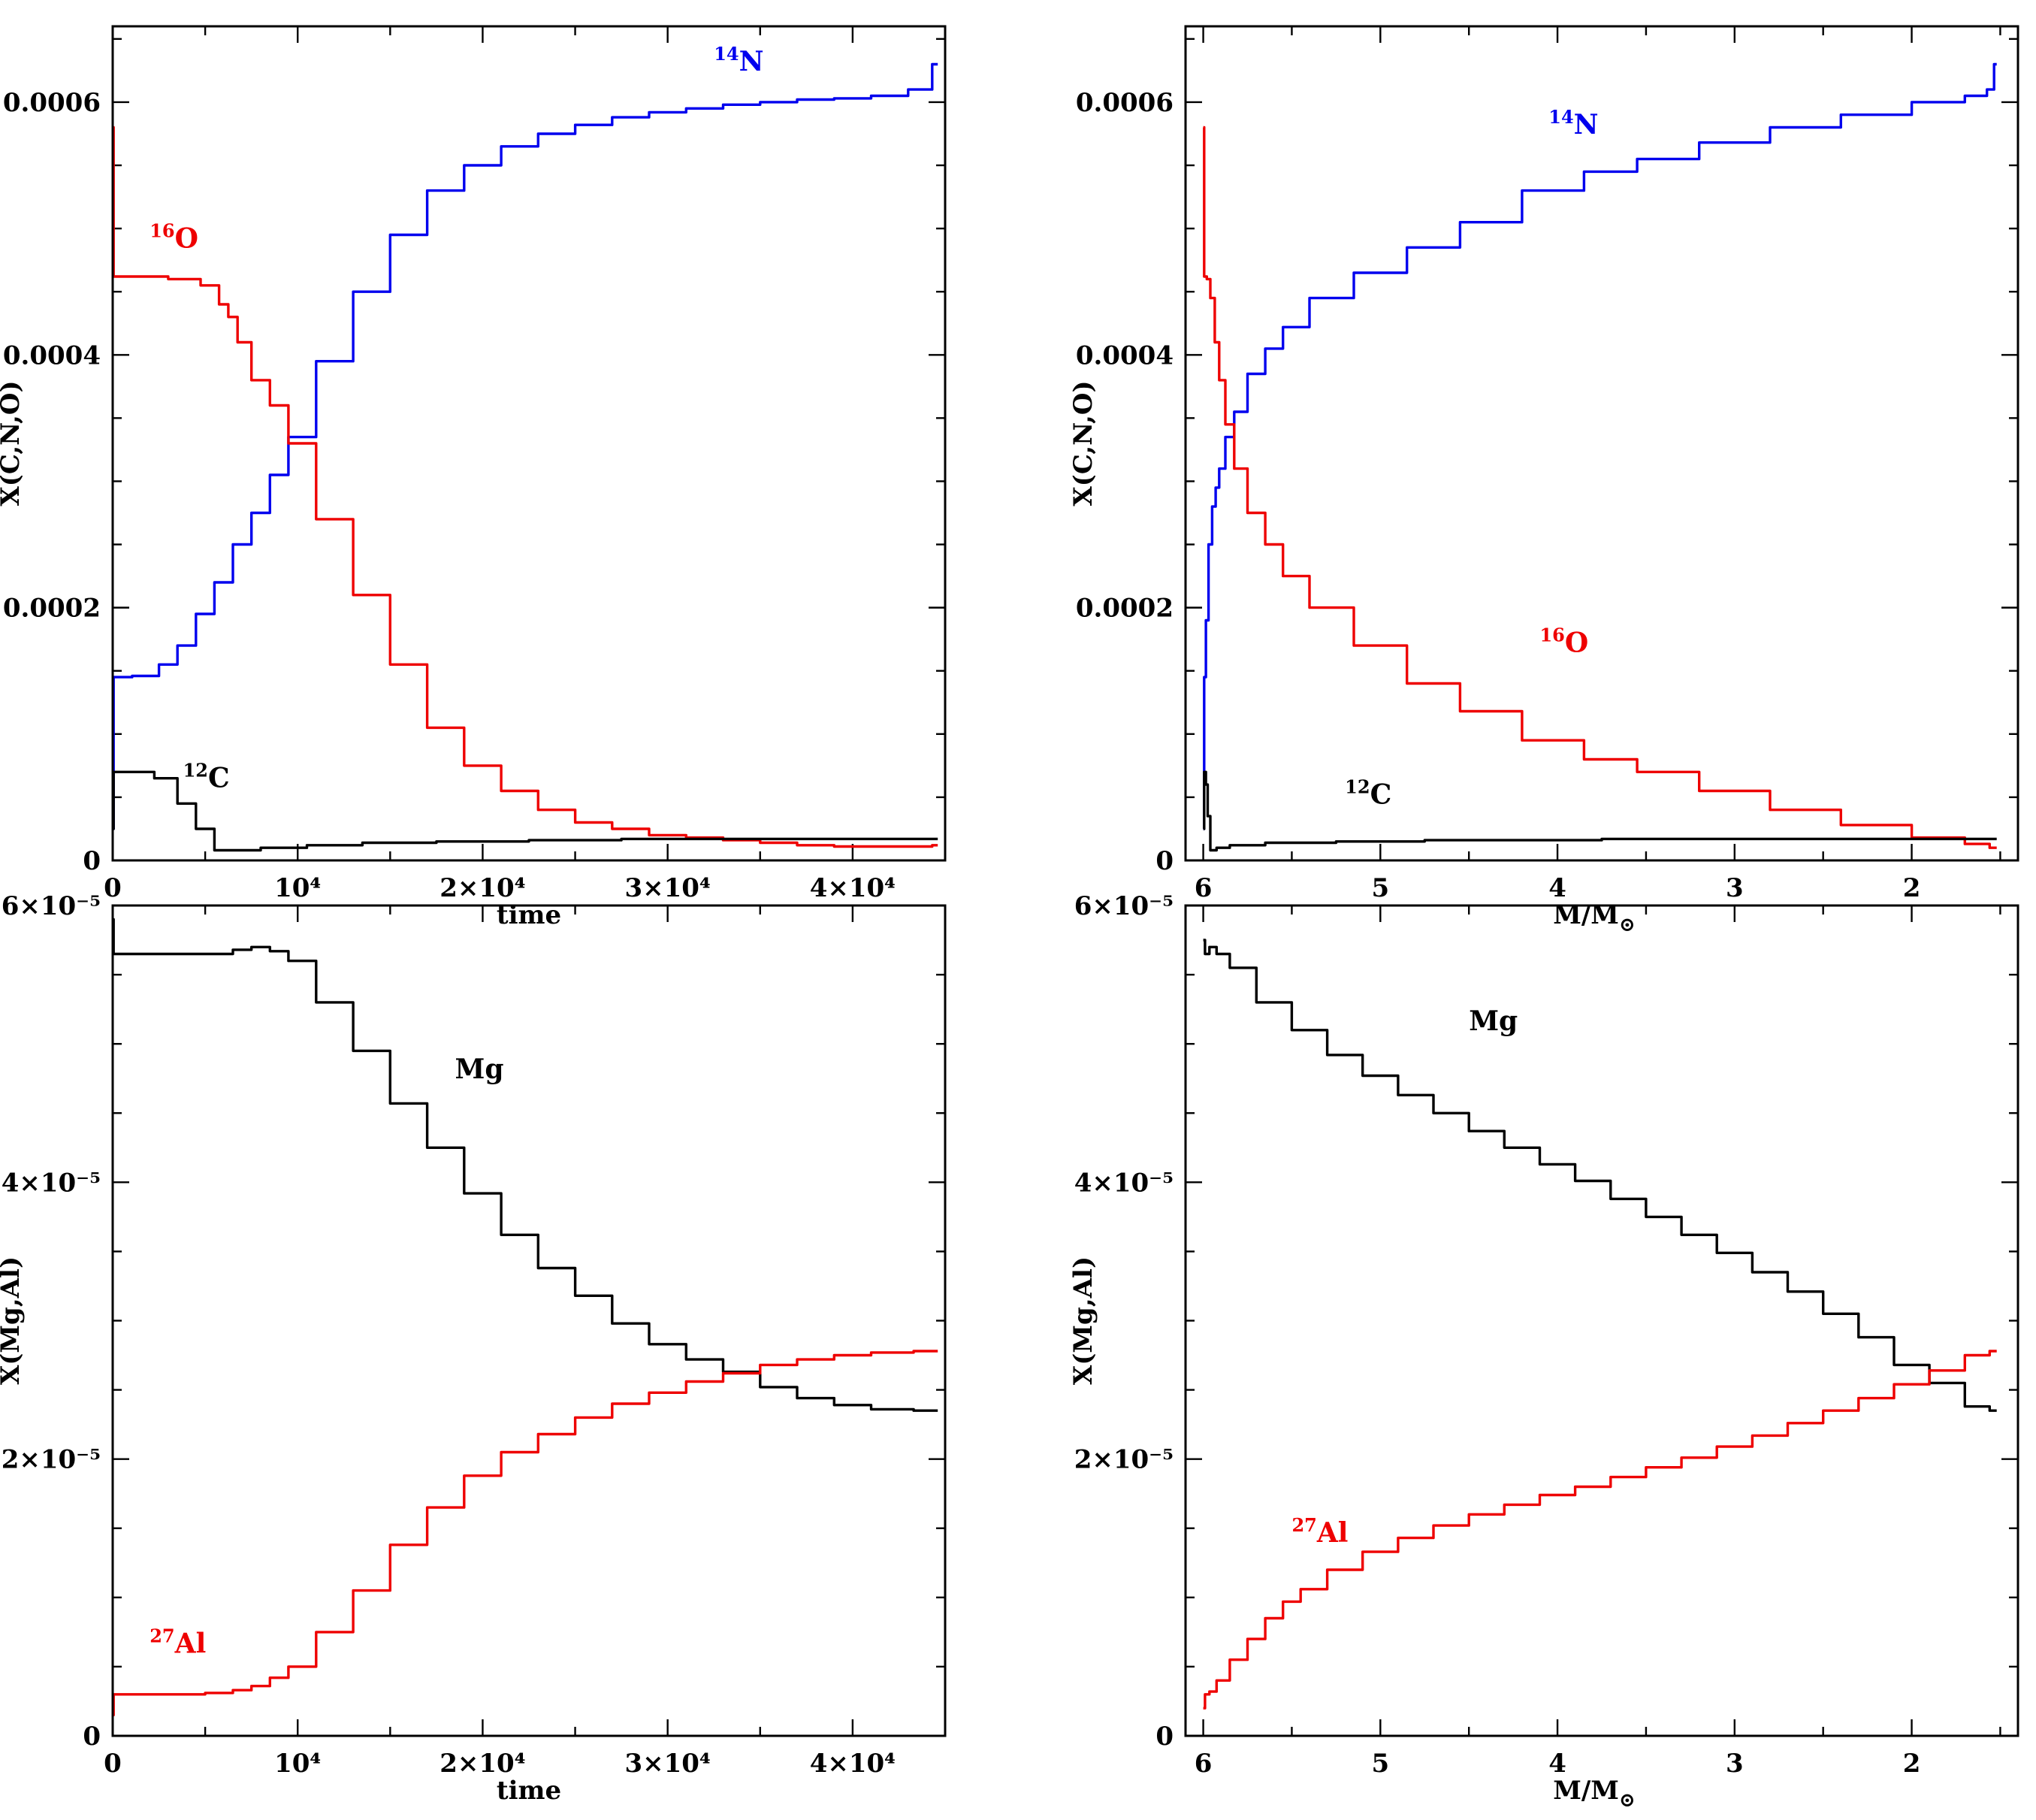 The width and height of the screenshot is (2036, 1820). I want to click on x-axis-label: M/M⊙, so click(1594, 1794).